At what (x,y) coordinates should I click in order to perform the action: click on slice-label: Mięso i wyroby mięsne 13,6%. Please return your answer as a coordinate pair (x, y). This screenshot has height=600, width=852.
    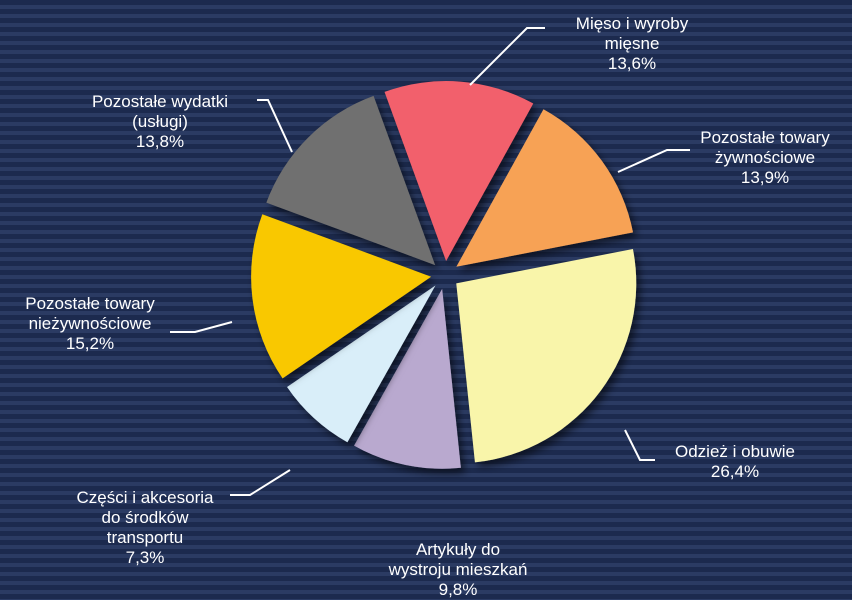
    Looking at the image, I should click on (632, 44).